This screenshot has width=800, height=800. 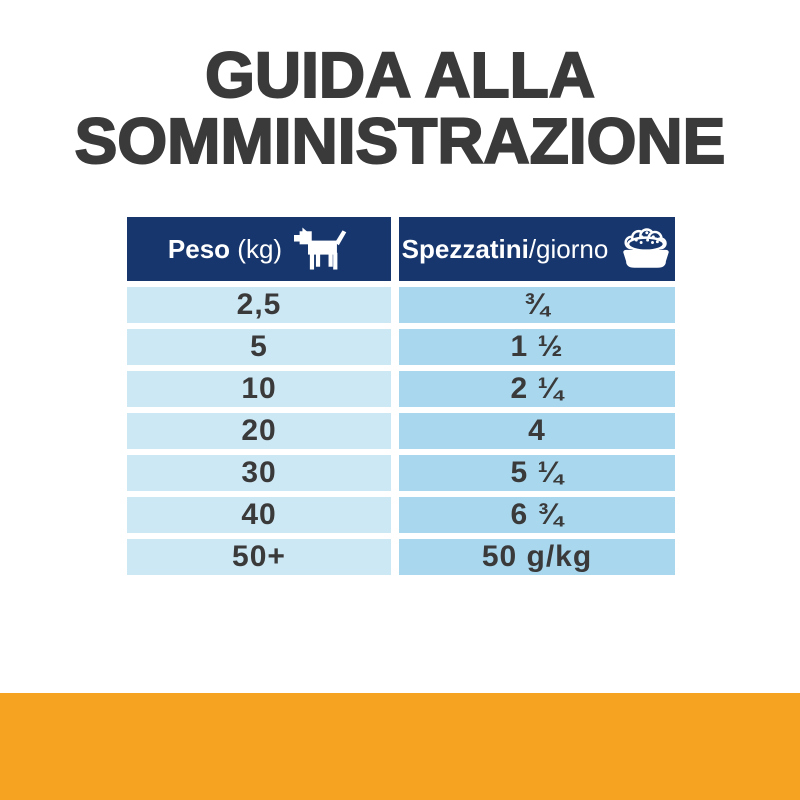 I want to click on page-title-line1: GUIDA ALLA, so click(x=400, y=75).